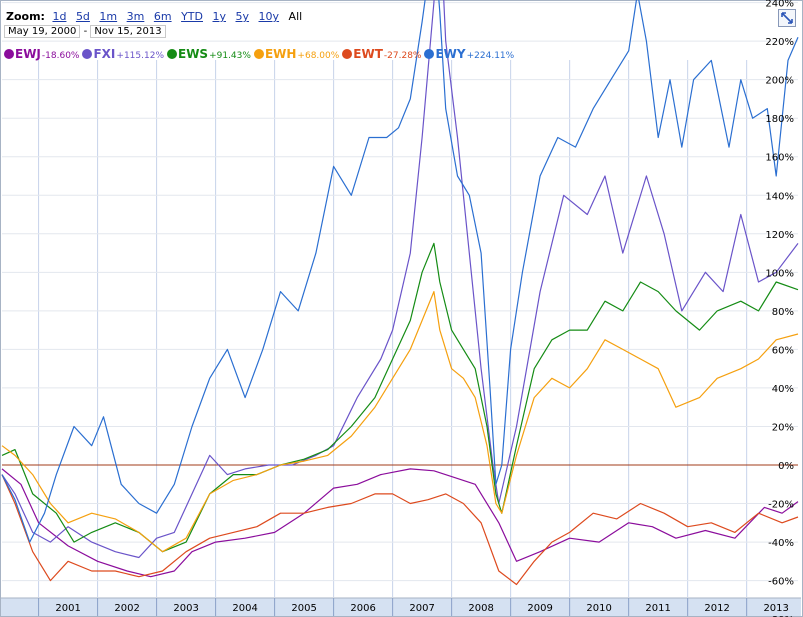 The width and height of the screenshot is (803, 617). Describe the element at coordinates (539, 608) in the screenshot. I see `x-tick-label: 2009` at that location.